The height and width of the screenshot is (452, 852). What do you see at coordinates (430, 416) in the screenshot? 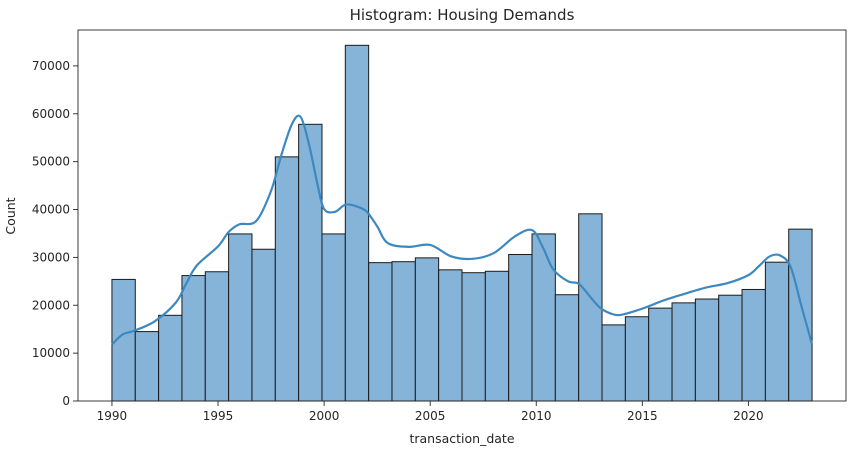
I see `x-tick-label: 2005` at bounding box center [430, 416].